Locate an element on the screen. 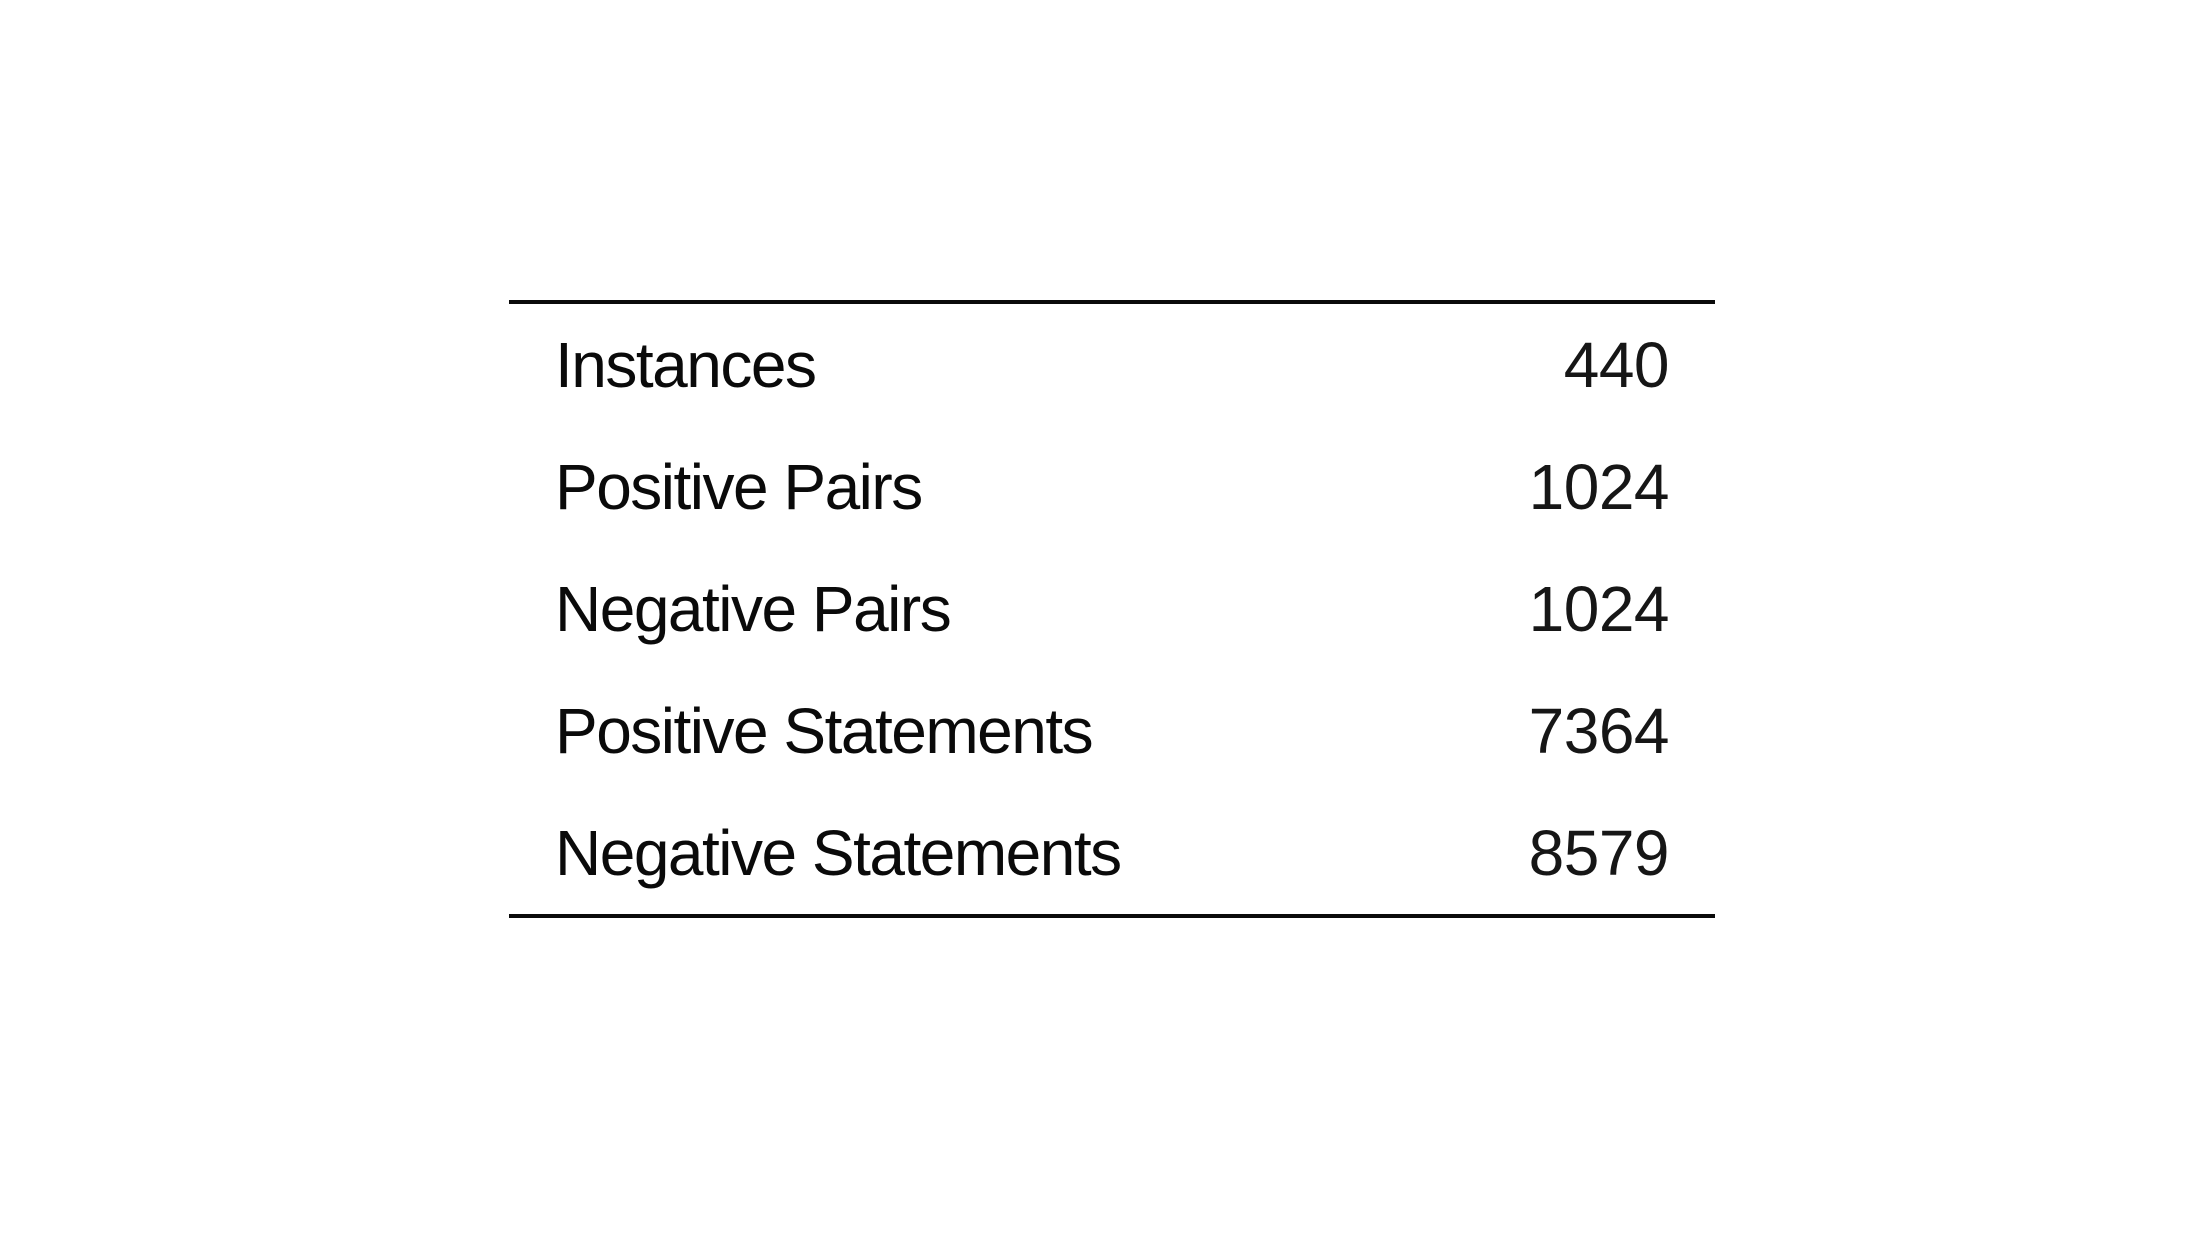 This screenshot has height=1241, width=2200. row-label: Positive Pairs is located at coordinates (739, 487).